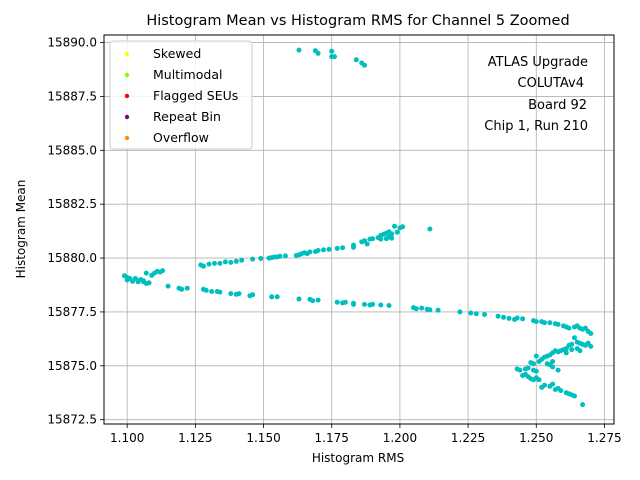 Image resolution: width=640 pixels, height=480 pixels. I want to click on legend-marker-overflow, so click(127, 138).